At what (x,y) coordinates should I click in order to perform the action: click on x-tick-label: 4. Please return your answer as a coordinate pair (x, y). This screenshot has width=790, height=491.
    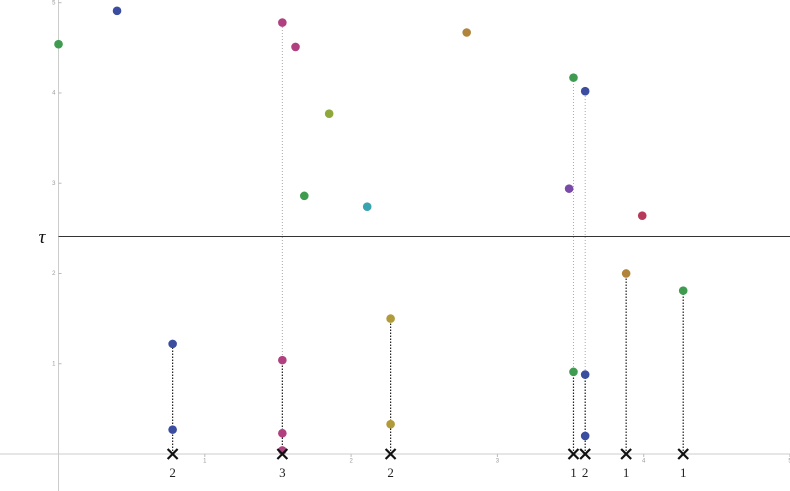
    Looking at the image, I should click on (644, 462).